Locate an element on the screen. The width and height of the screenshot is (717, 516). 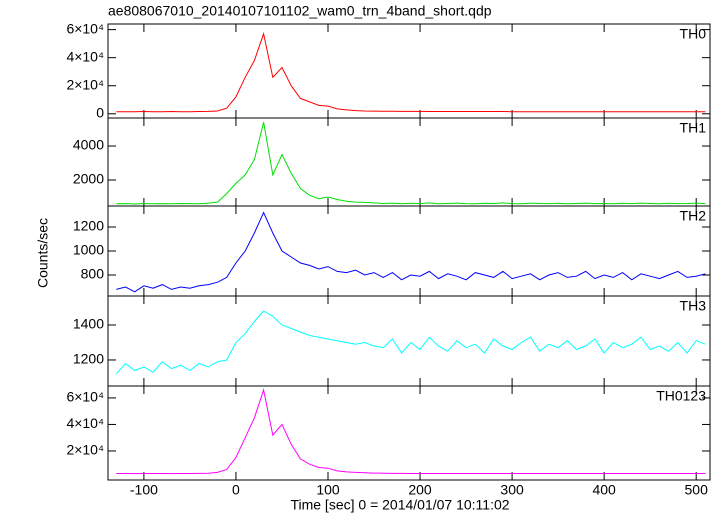
panel-label: TH1 is located at coordinates (693, 128).